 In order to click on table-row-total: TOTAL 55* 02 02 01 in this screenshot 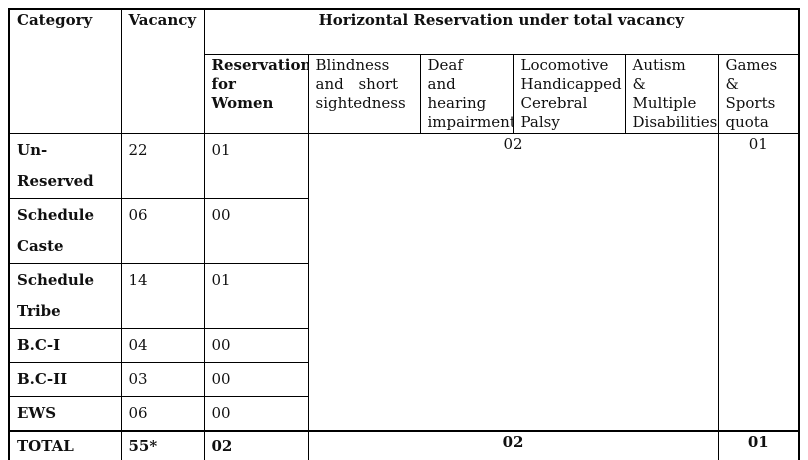, I will do `click(404, 444)`.